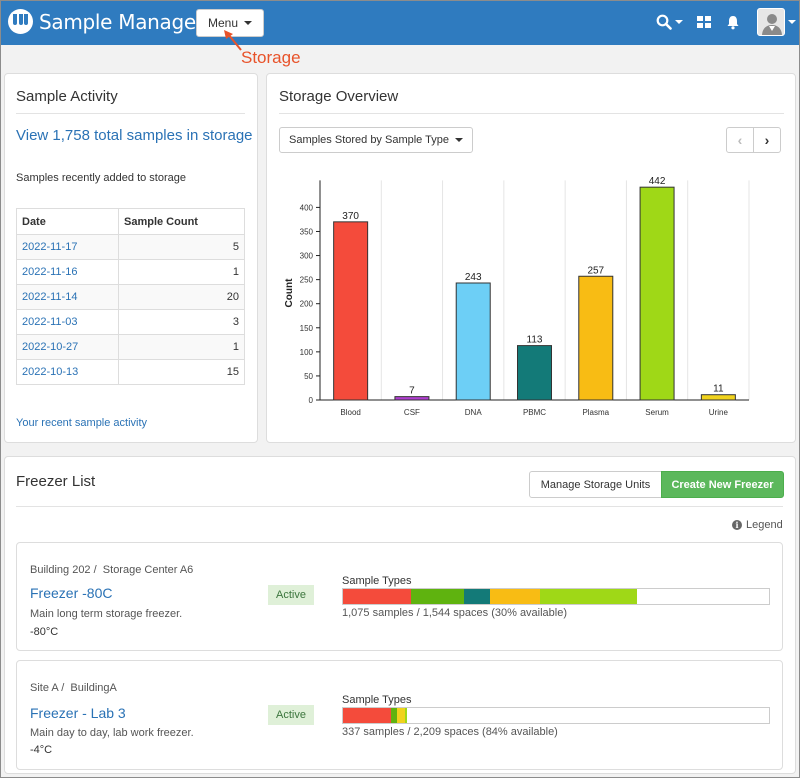  What do you see at coordinates (412, 412) in the screenshot?
I see `x-tick-label: CSF` at bounding box center [412, 412].